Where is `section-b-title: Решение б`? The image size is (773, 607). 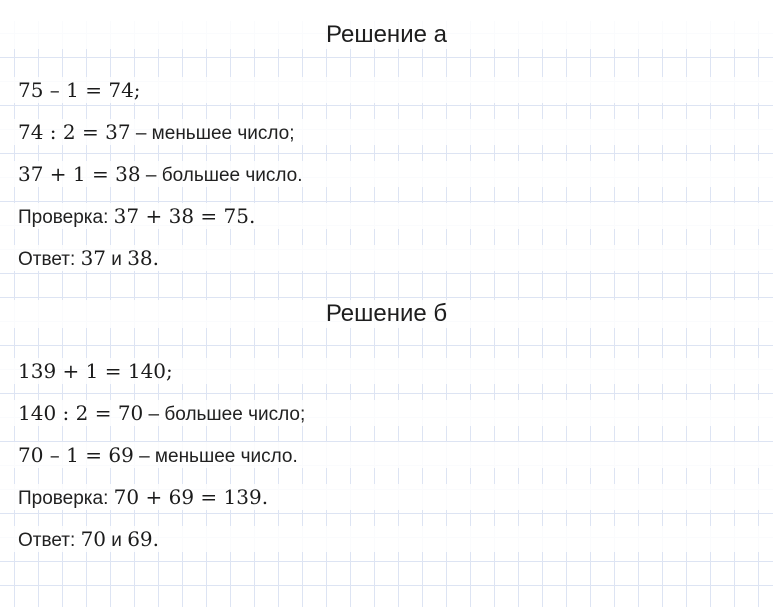
section-b-title: Решение б is located at coordinates (386, 314).